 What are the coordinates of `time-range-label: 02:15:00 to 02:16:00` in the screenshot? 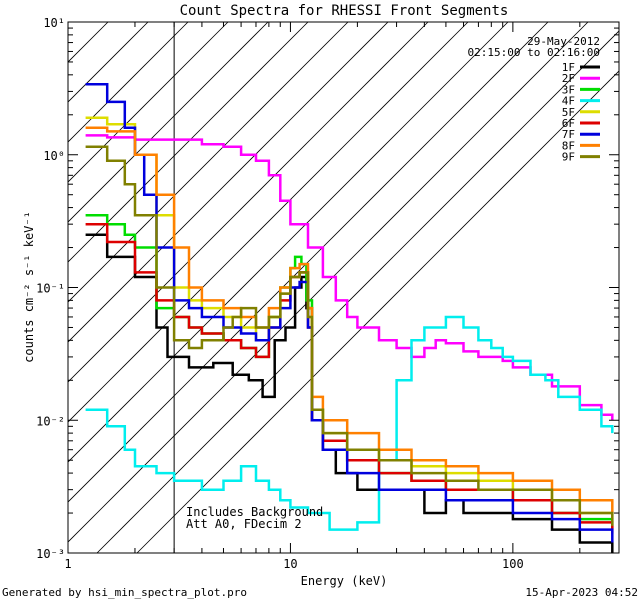 It's located at (534, 52).